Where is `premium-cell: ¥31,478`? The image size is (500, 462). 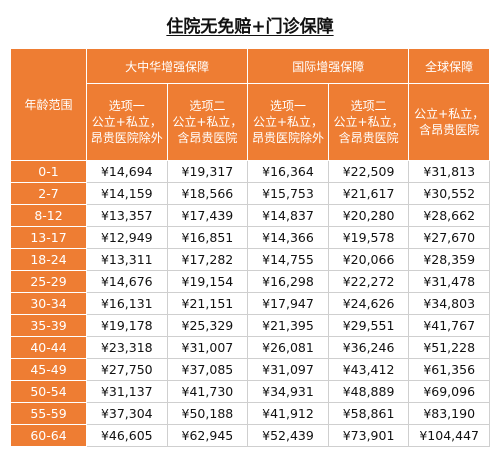 premium-cell: ¥31,478 is located at coordinates (449, 281).